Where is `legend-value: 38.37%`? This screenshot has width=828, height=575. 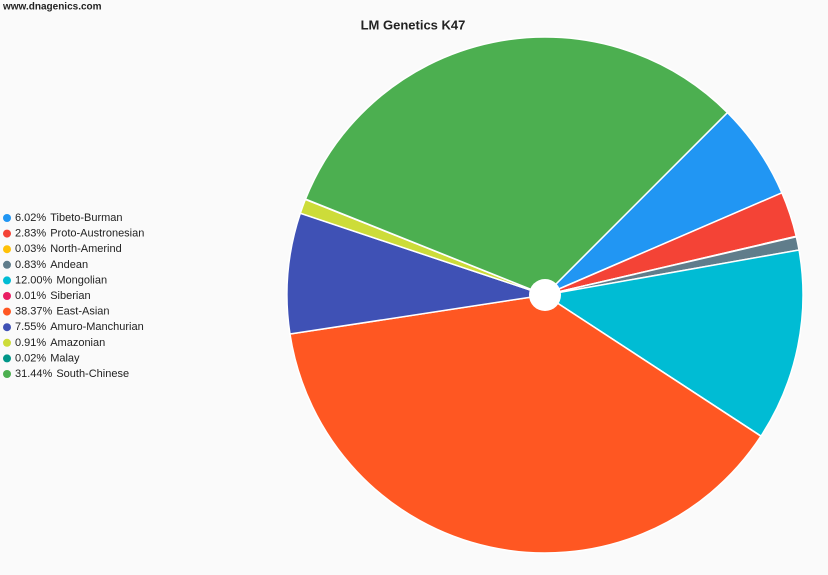
legend-value: 38.37% is located at coordinates (34, 312).